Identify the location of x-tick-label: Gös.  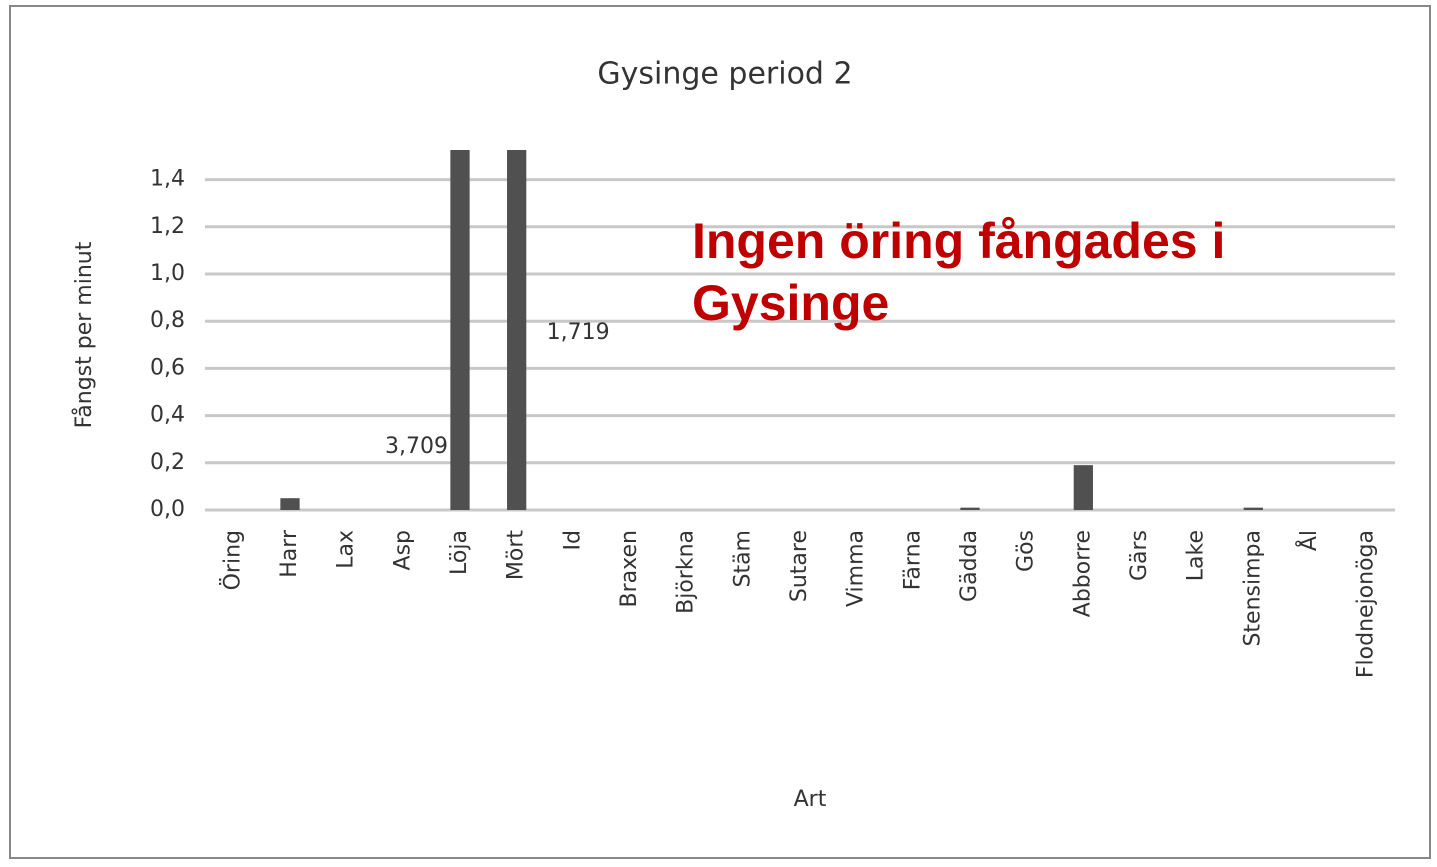
(1026, 551).